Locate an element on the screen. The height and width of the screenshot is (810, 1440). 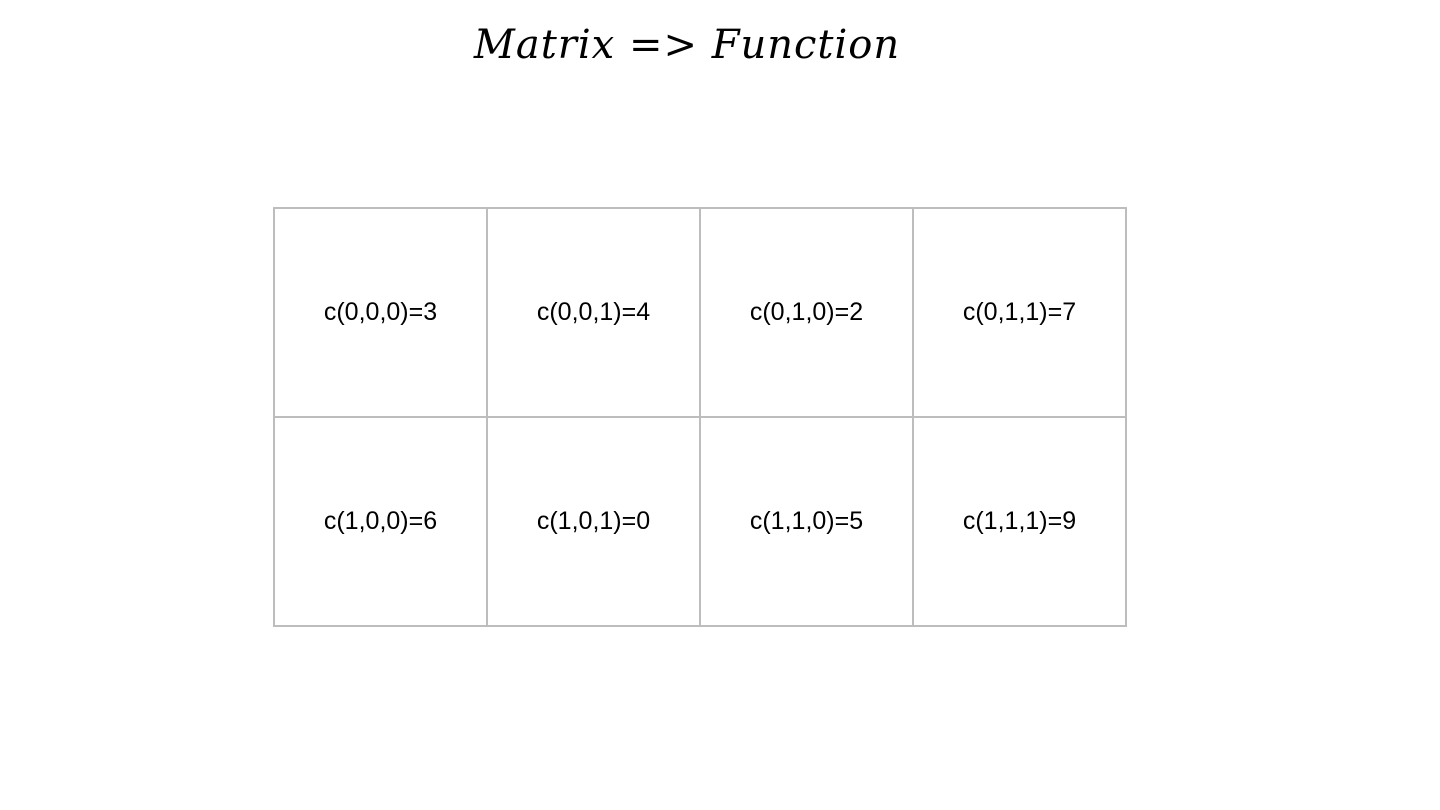
table-cell: c(0,1,1)=7 is located at coordinates (1019, 312).